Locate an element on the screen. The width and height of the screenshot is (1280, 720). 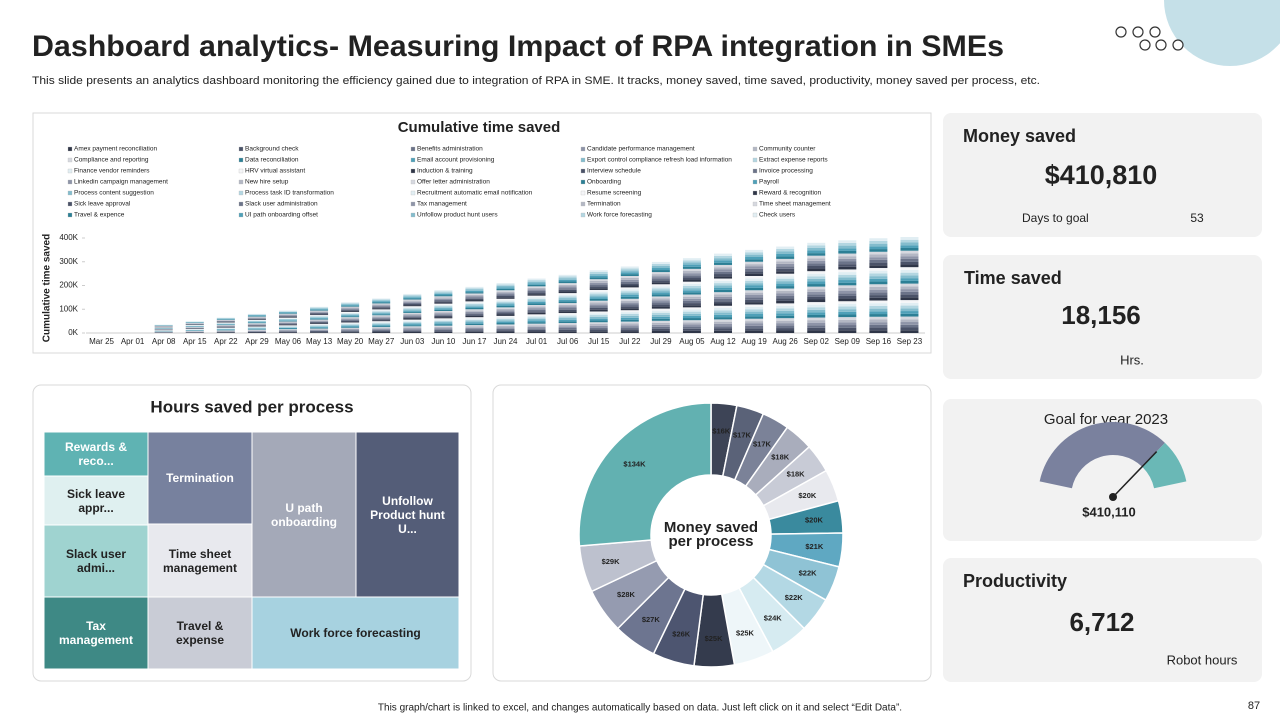
legend-label: Background check is located at coordinates (272, 149).